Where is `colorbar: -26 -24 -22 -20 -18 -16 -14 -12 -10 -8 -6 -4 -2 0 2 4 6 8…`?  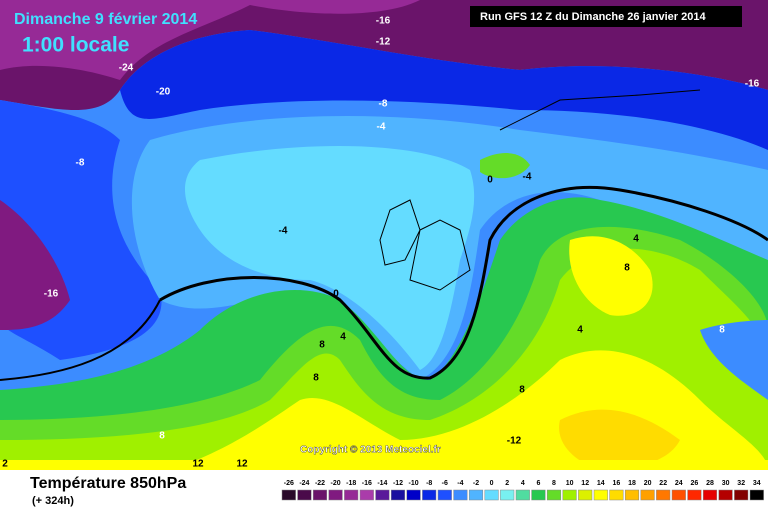 colorbar: -26 -24 -22 -20 -18 -16 -14 -12 -10 -8 -6 -4 -2 0 2 4 6 8… is located at coordinates (522, 490).